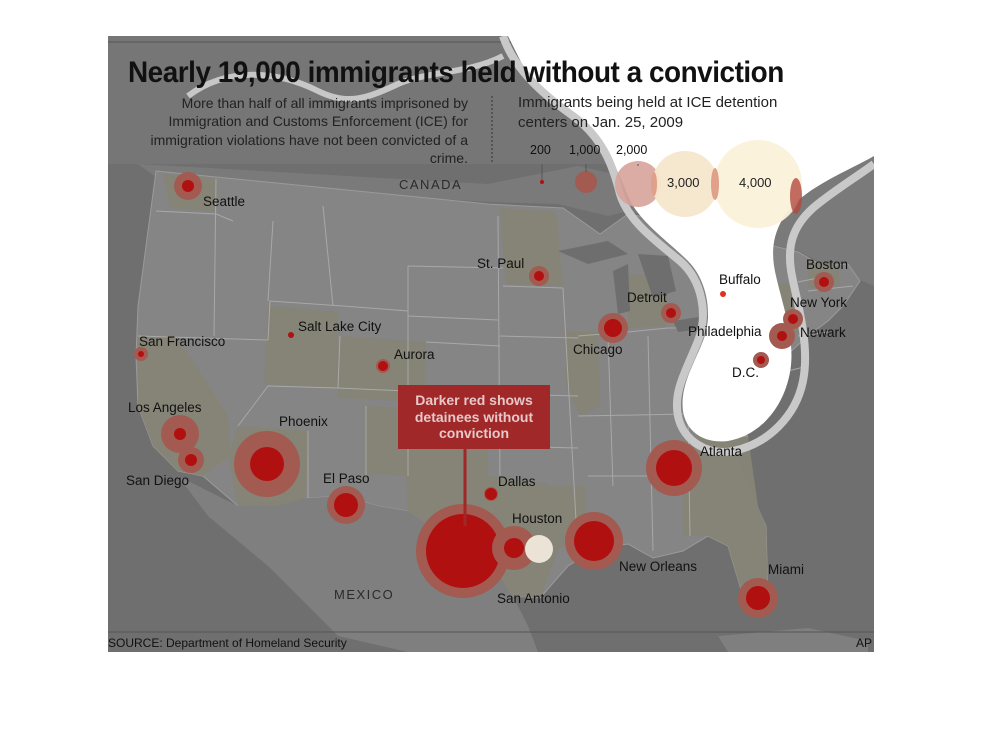 Image resolution: width=982 pixels, height=746 pixels. I want to click on legend-label-1000: 1,000, so click(585, 150).